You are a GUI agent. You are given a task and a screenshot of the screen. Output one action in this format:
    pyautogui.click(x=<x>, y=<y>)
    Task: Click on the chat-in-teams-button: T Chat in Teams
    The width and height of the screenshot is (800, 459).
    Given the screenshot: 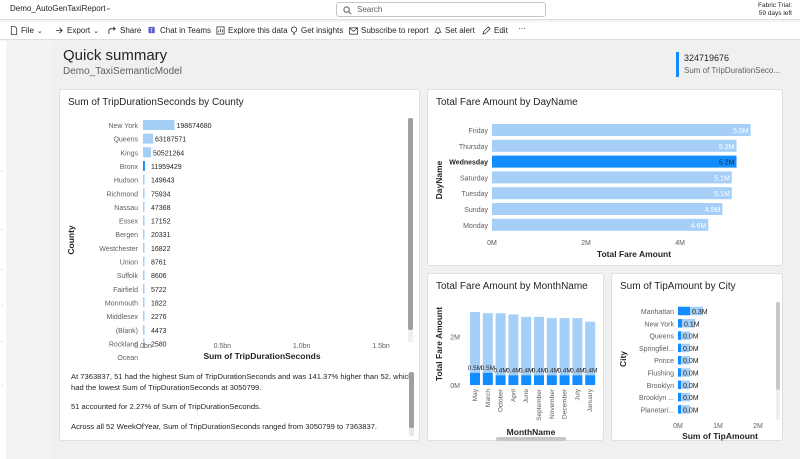 What is the action you would take?
    pyautogui.click(x=179, y=30)
    